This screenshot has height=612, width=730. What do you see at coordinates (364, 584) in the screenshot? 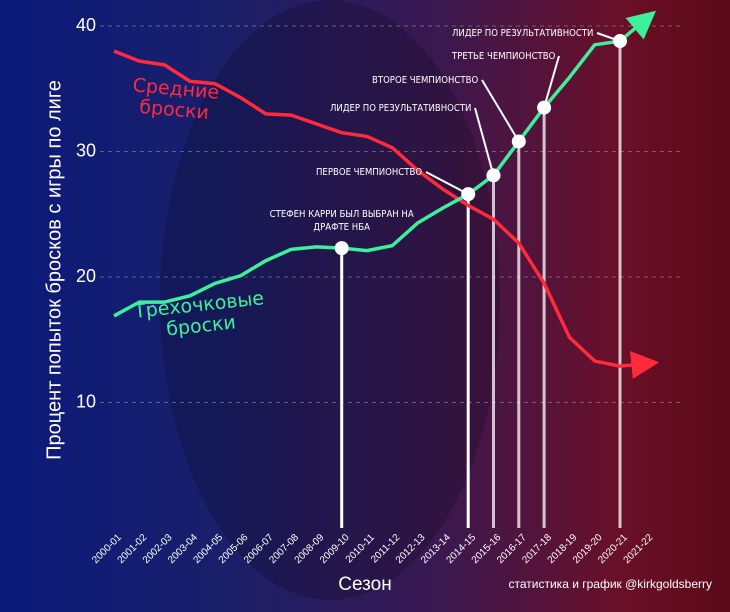
I see `x-axis-label: Сезон` at bounding box center [364, 584].